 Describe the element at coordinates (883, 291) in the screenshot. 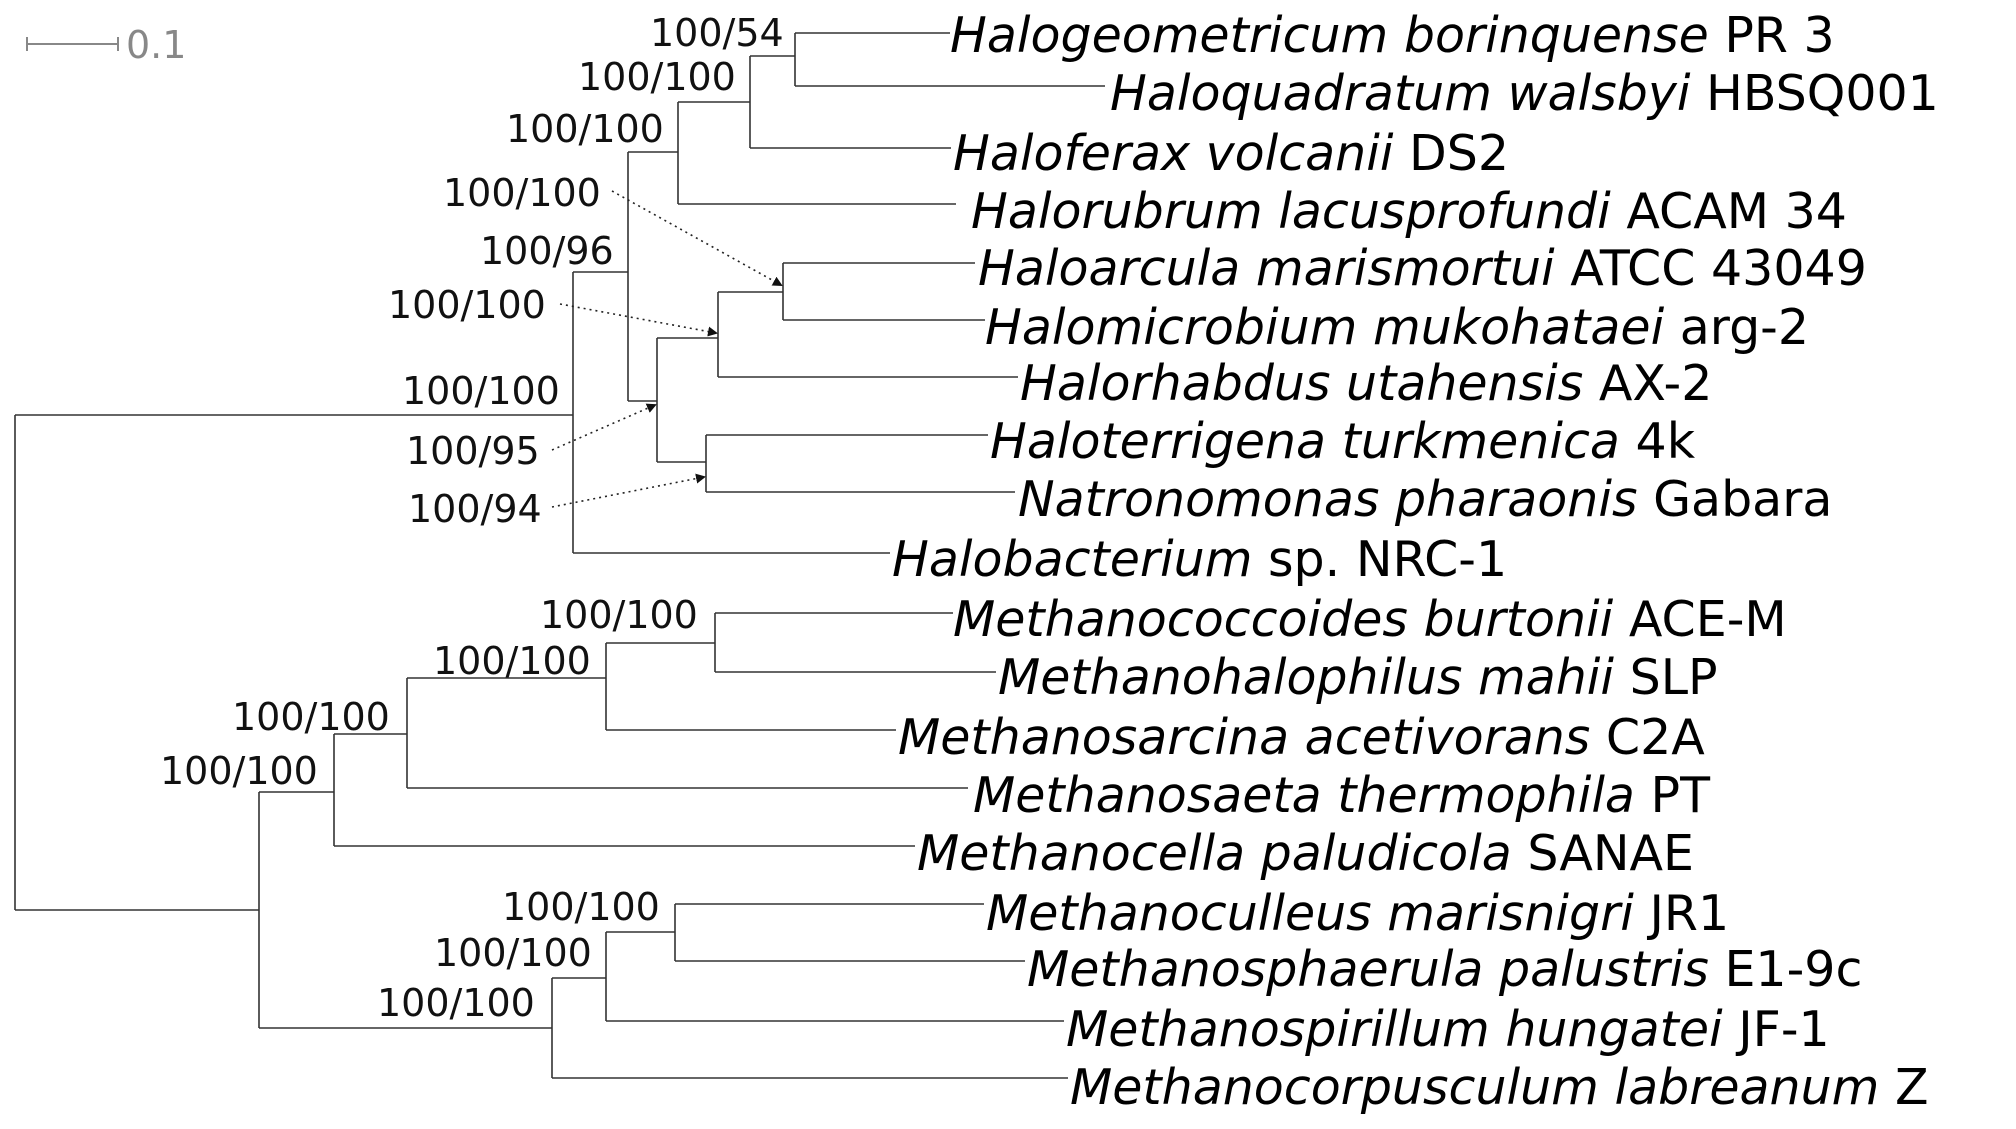

I see `branch-t5-t6` at that location.